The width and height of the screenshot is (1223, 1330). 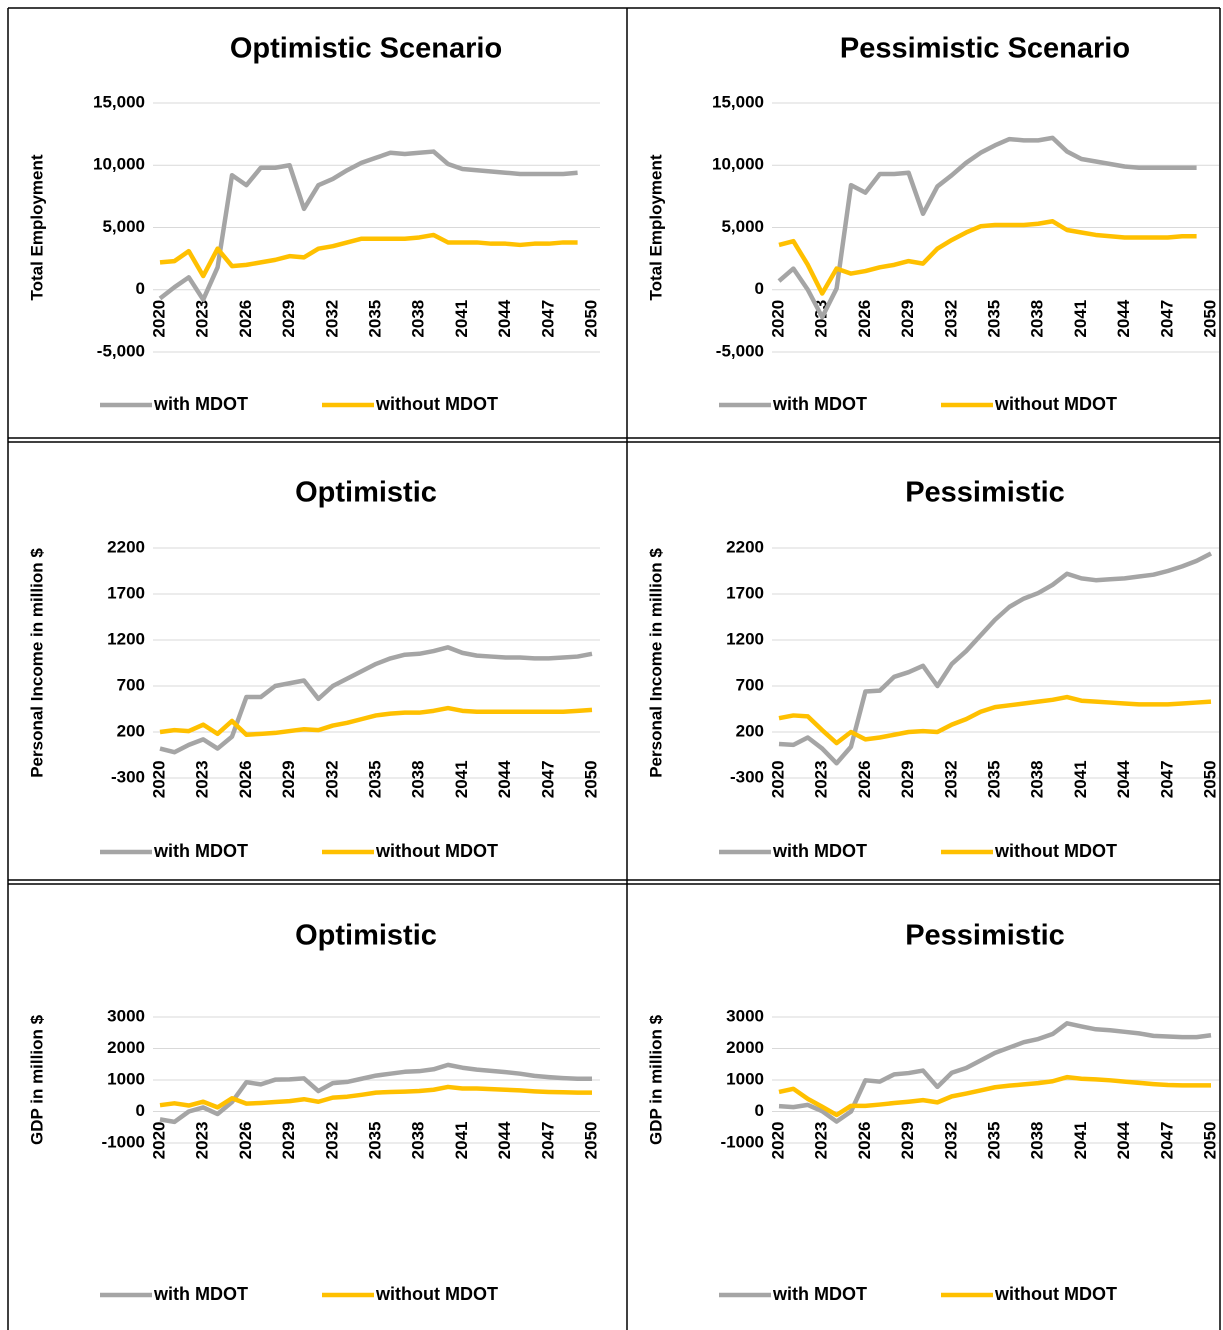 What do you see at coordinates (366, 493) in the screenshot?
I see `chart-title: Optimistic` at bounding box center [366, 493].